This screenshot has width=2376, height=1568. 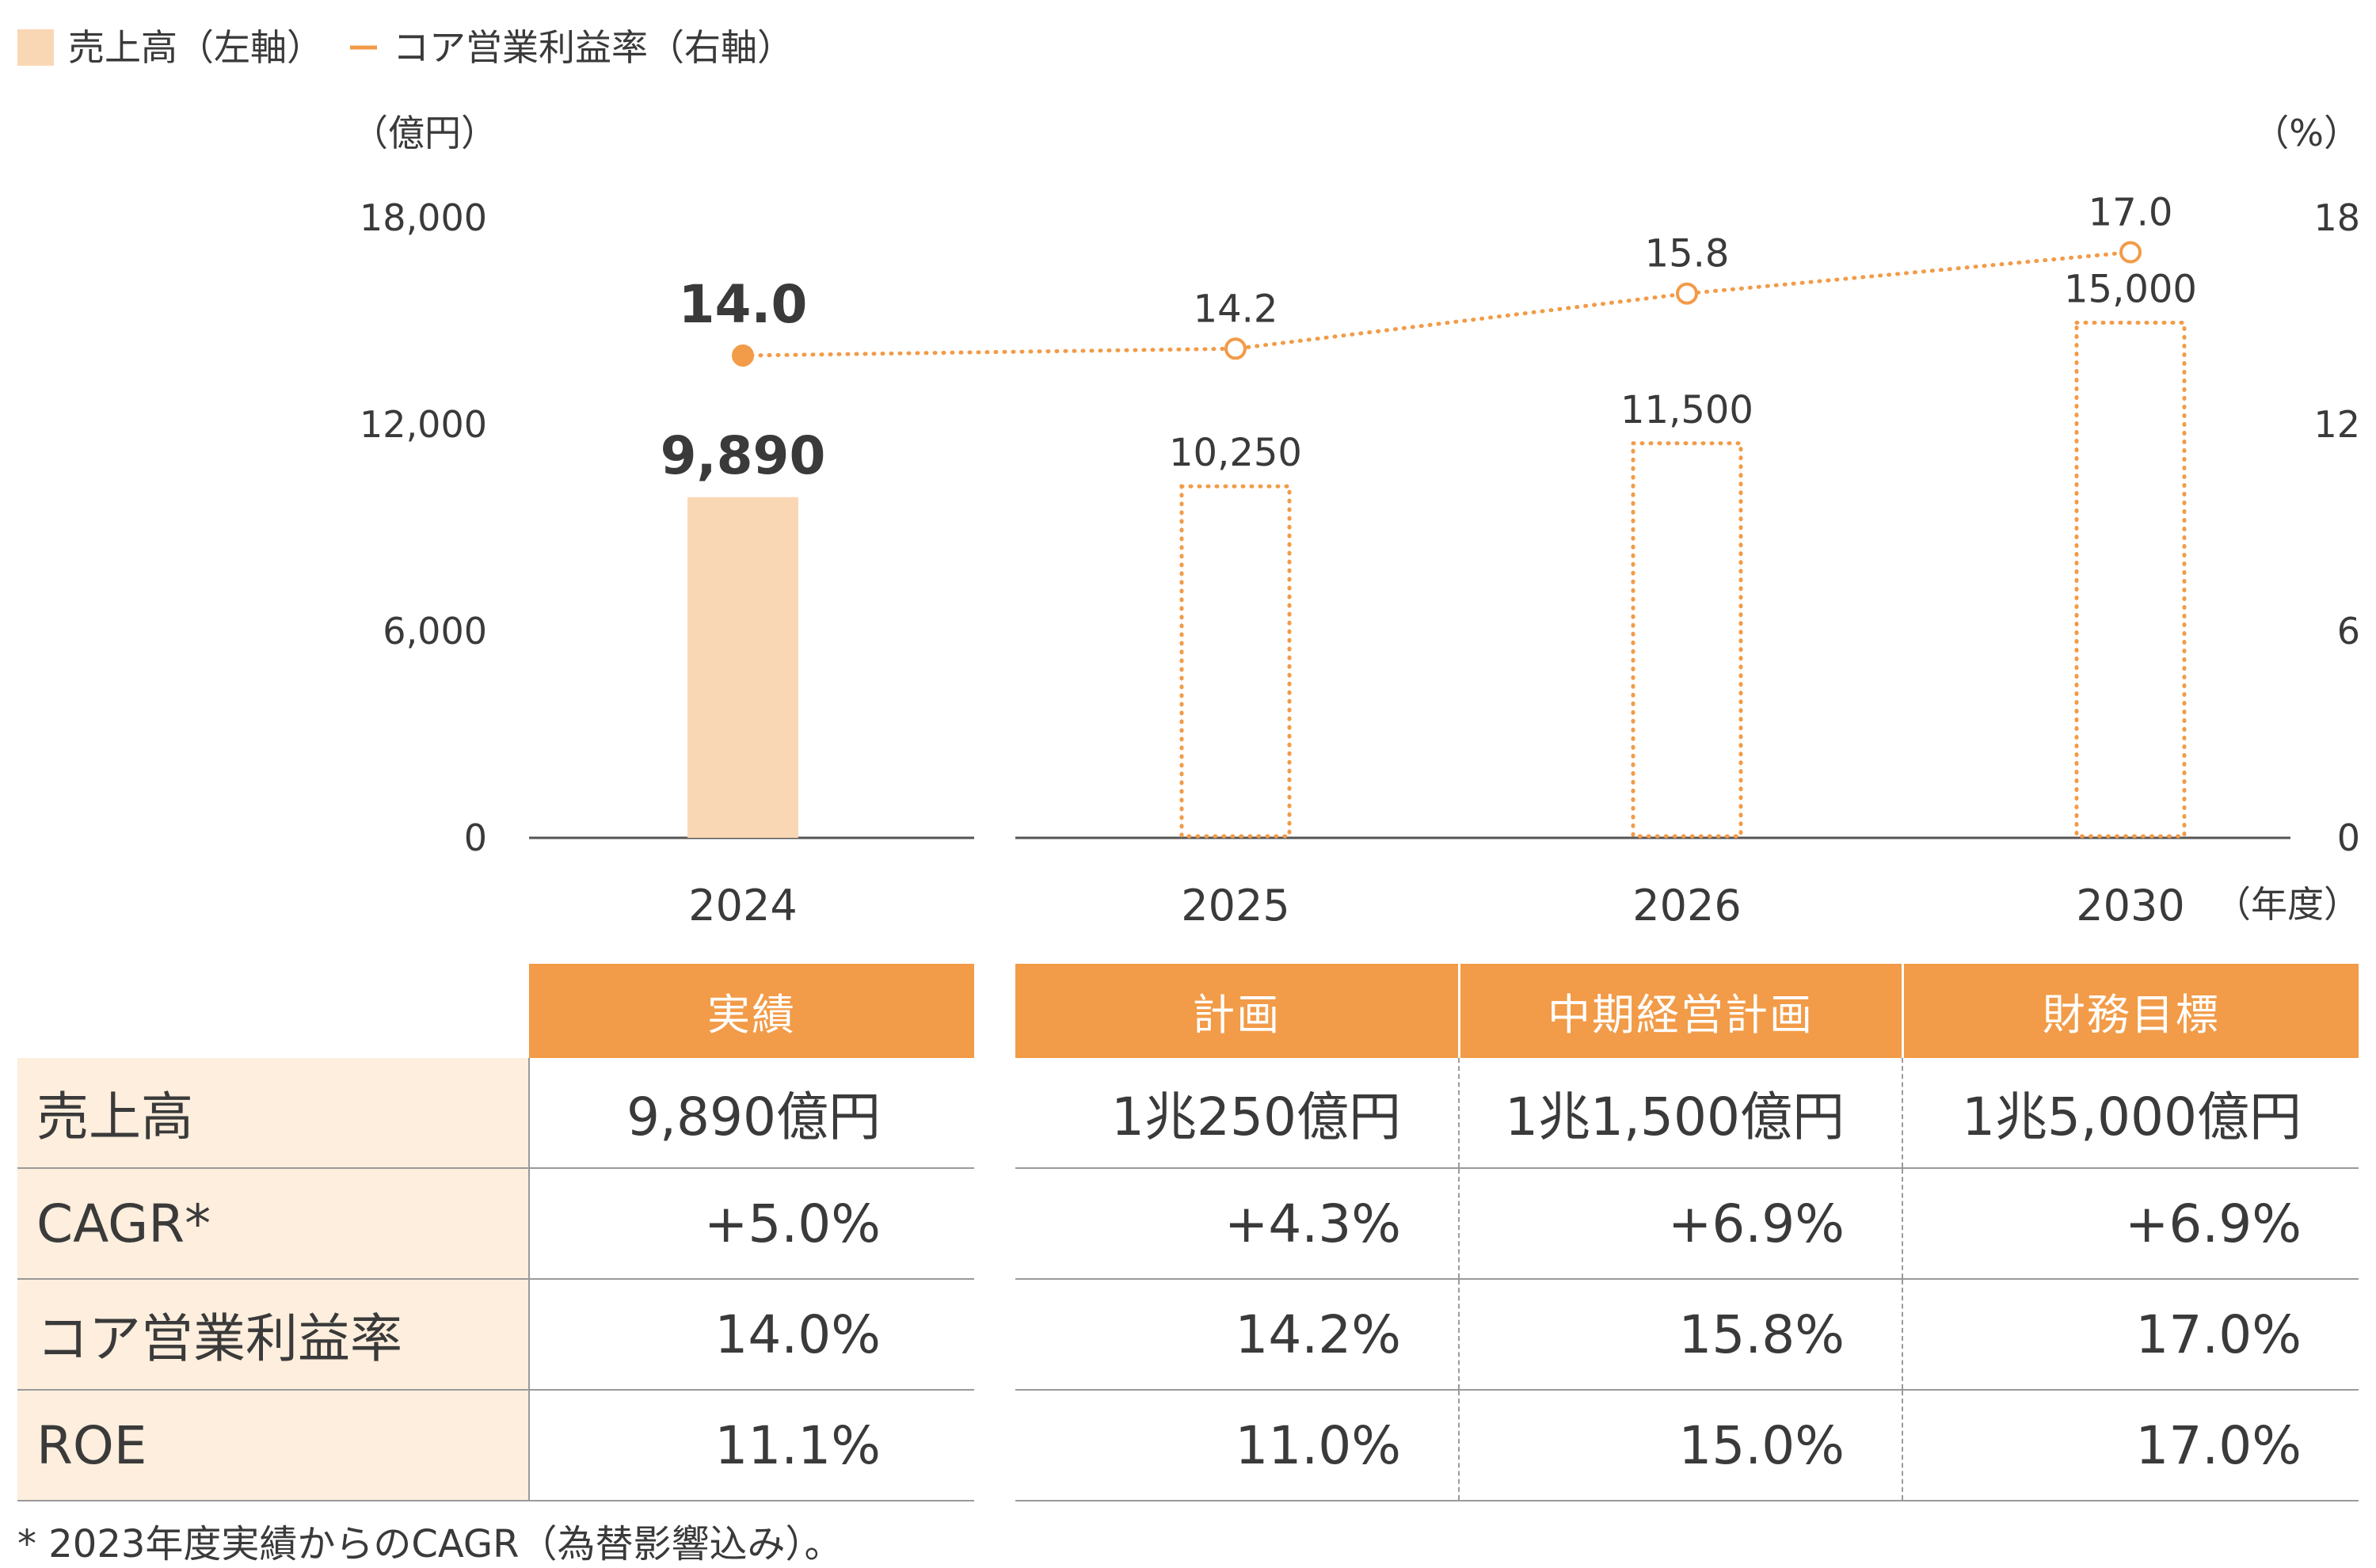 What do you see at coordinates (423, 217) in the screenshot?
I see `left-tick-label: 18,000` at bounding box center [423, 217].